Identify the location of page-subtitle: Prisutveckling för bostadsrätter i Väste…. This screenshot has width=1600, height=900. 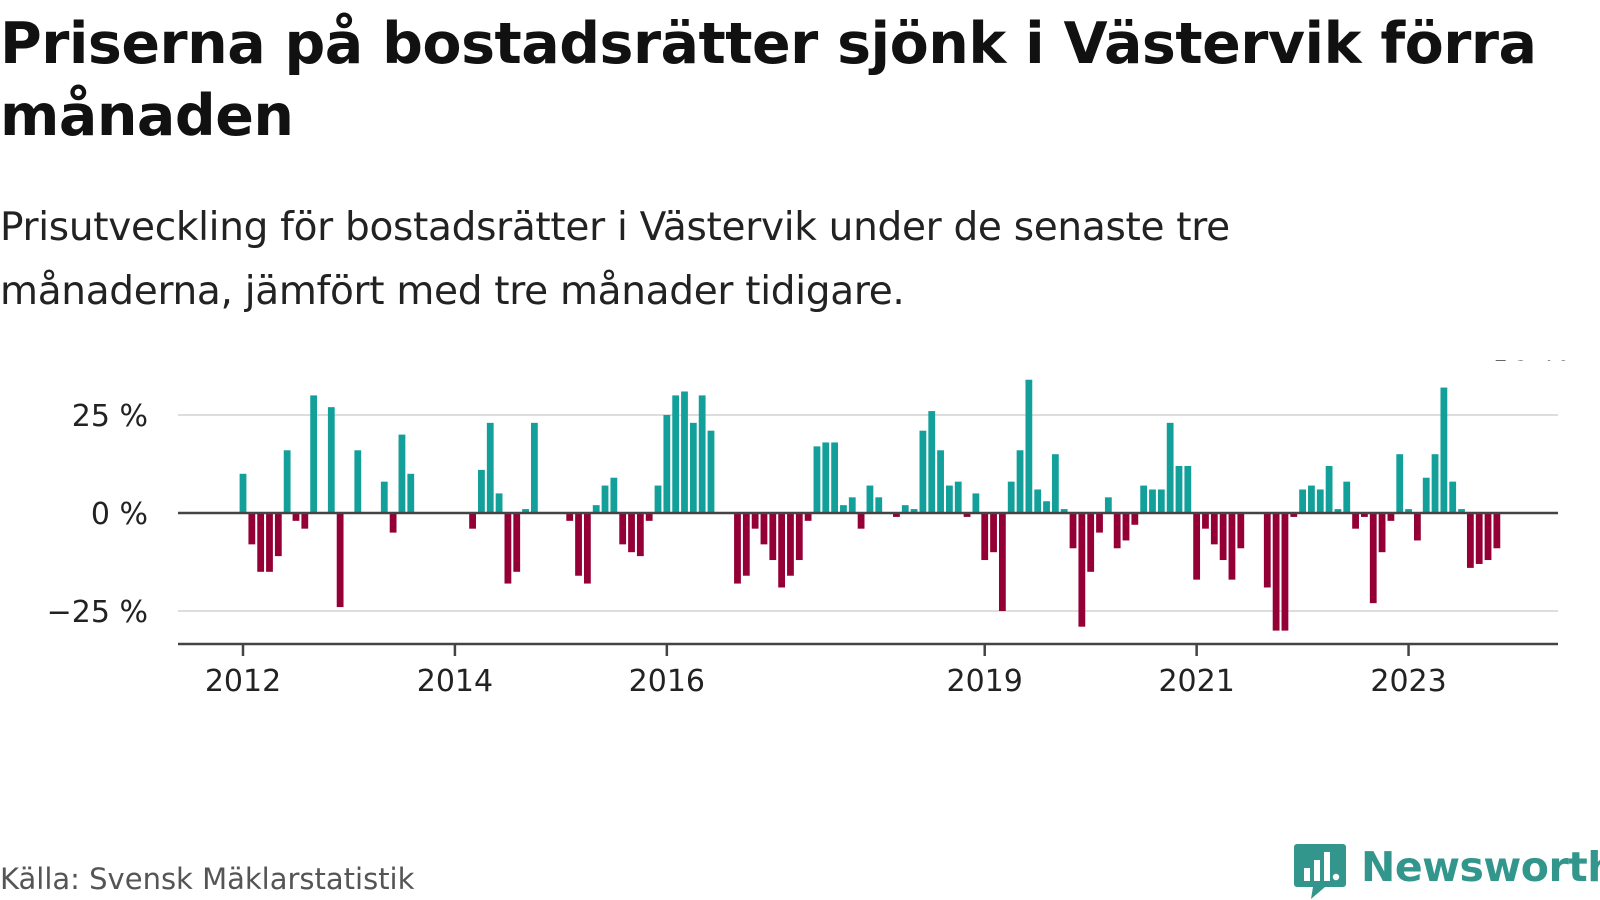
(615, 259).